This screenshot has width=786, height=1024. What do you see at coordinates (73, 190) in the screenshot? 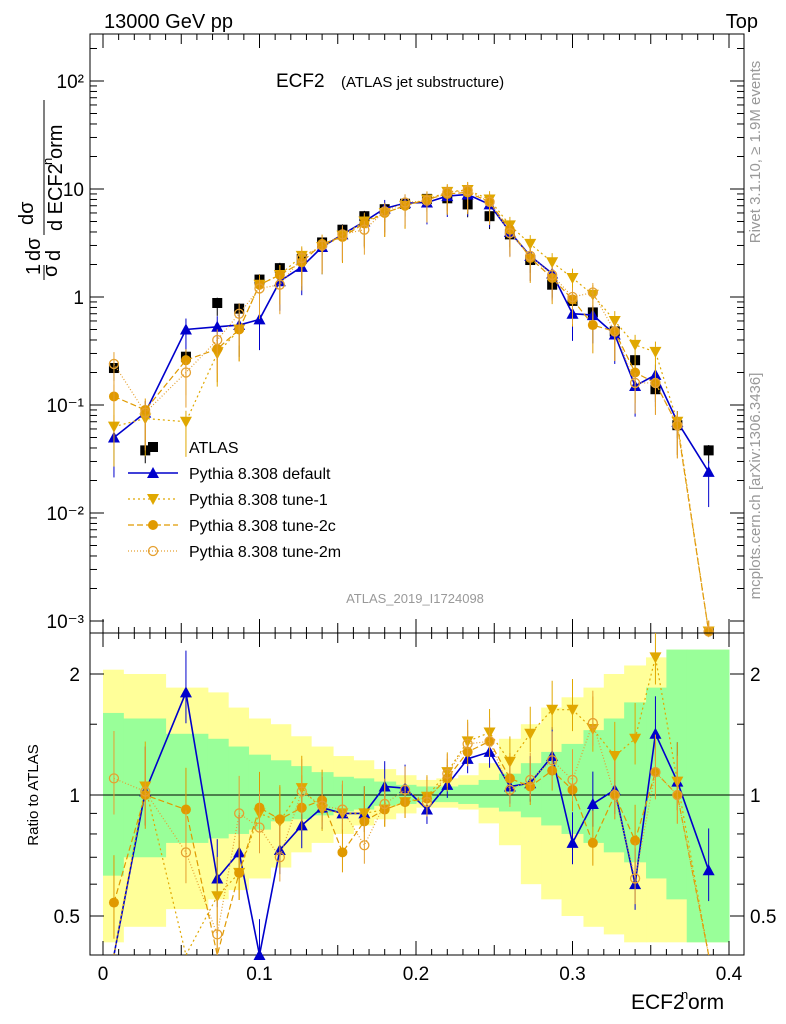
I see `main-ytick-label: 10` at bounding box center [73, 190].